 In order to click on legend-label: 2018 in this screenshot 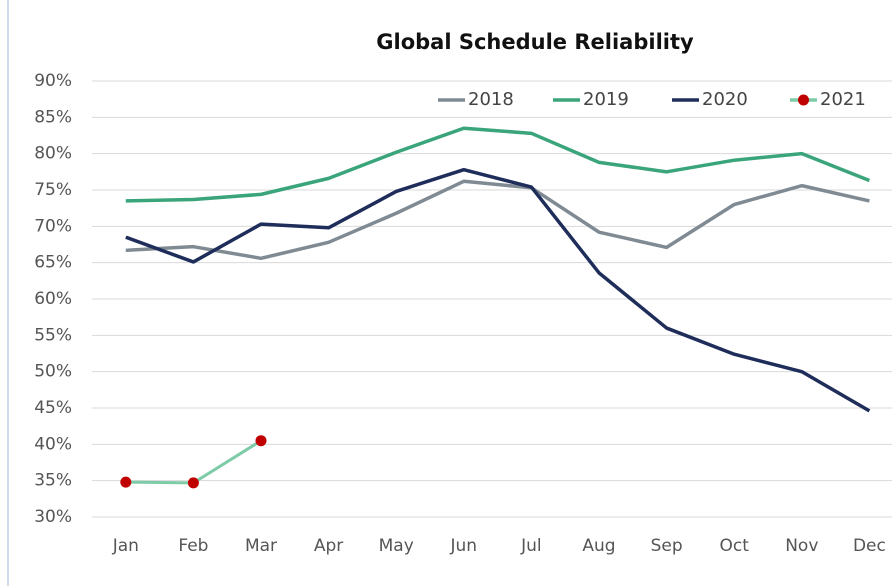, I will do `click(491, 99)`.